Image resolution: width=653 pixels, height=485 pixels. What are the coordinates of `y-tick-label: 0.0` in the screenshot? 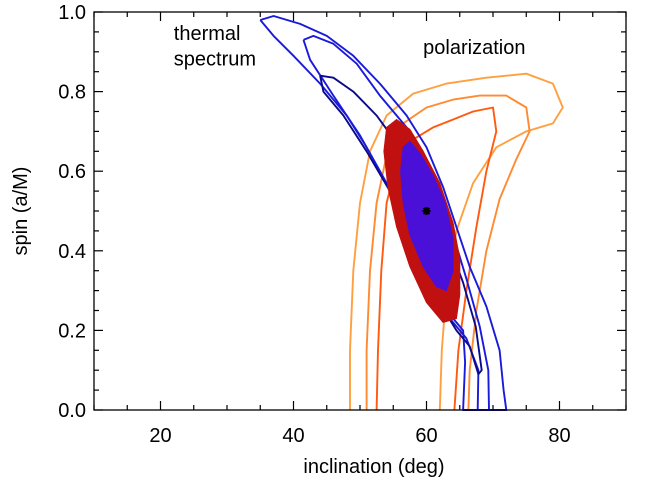 It's located at (72, 411).